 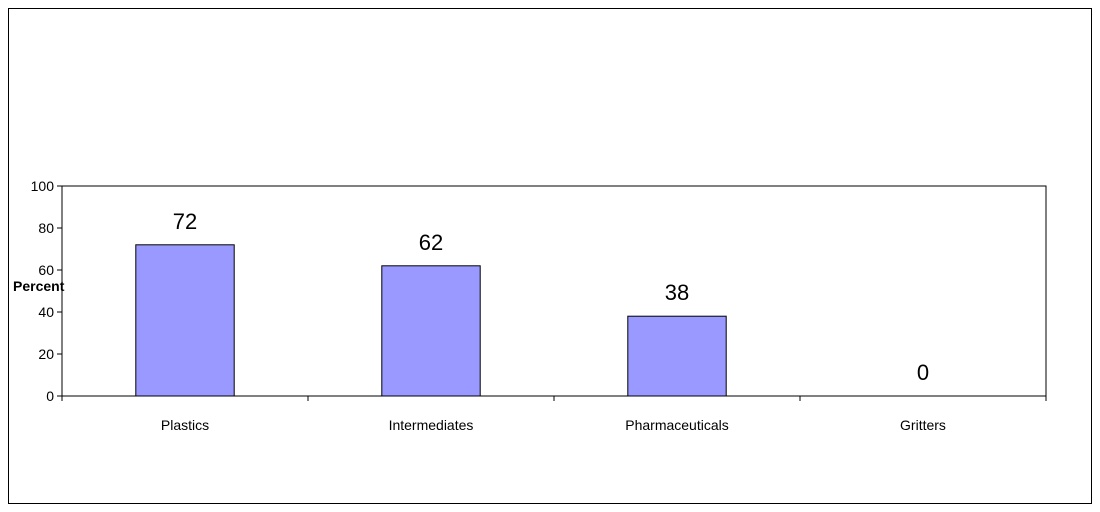 I want to click on bar-value-label: 72, so click(x=185, y=221).